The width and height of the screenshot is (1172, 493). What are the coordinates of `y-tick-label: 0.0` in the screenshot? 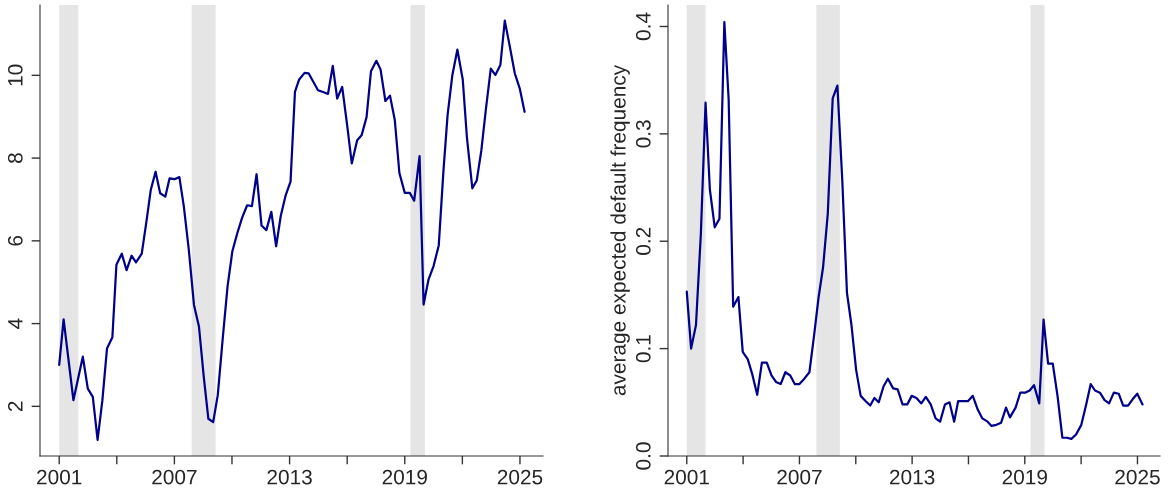 It's located at (643, 456).